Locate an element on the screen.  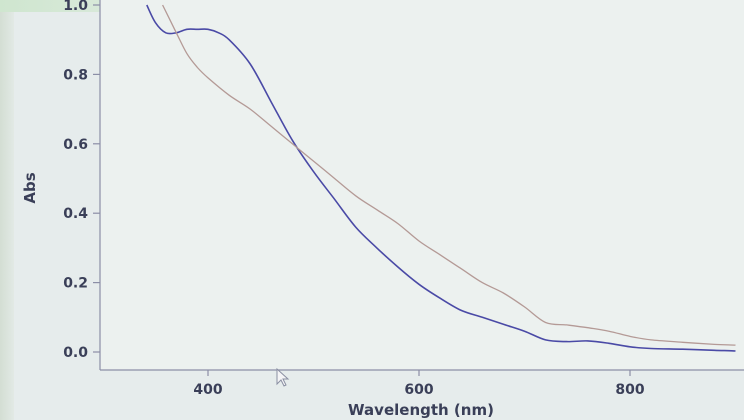
cursor-icon is located at coordinates (283, 377).